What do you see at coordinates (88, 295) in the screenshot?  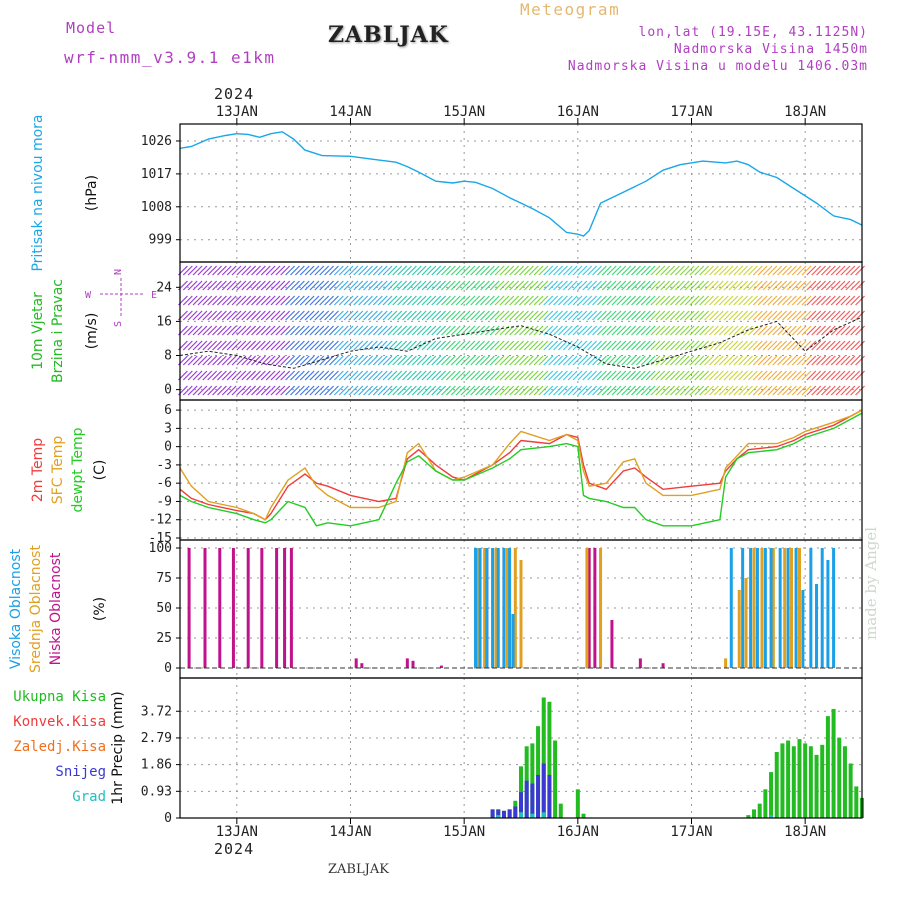 I see `compass-w: W` at bounding box center [88, 295].